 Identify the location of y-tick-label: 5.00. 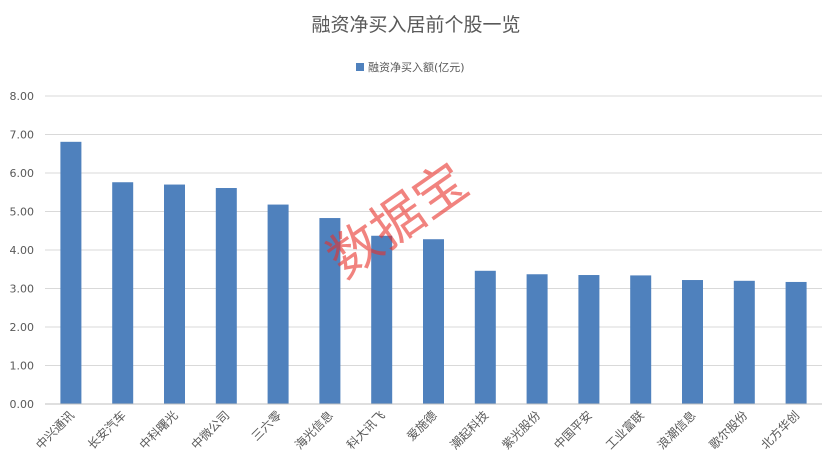
(22, 212).